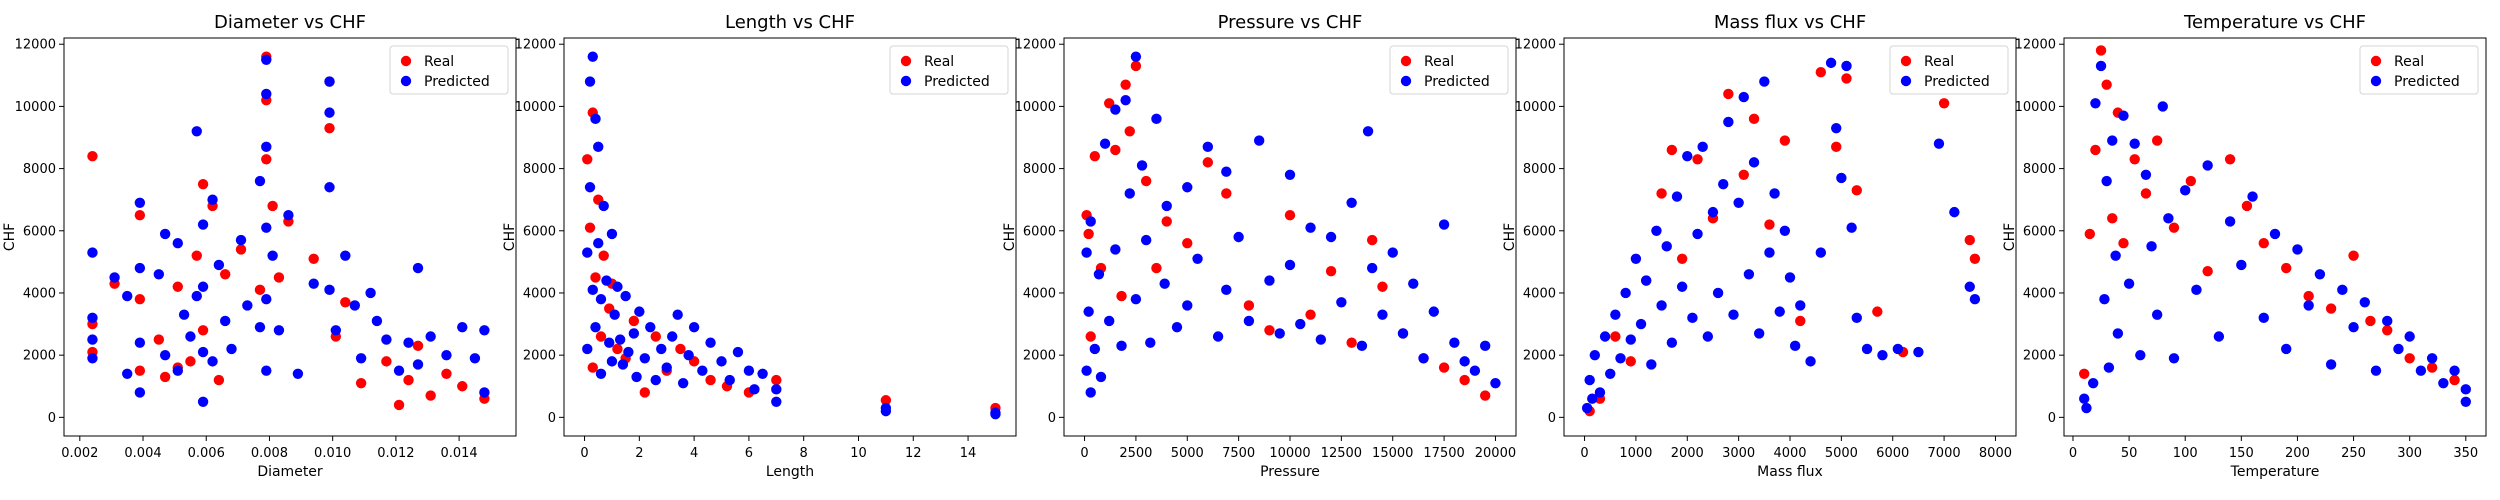 The image size is (2500, 500). Describe the element at coordinates (1039, 231) in the screenshot. I see `y-tick-label: 6000` at that location.